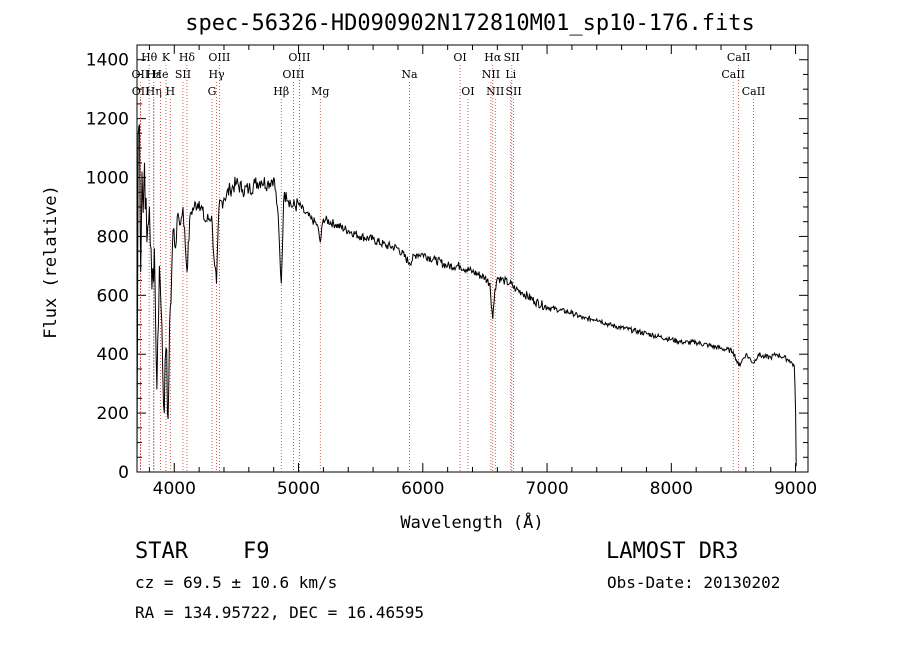 This screenshot has height=649, width=900. I want to click on object-class: STAR, so click(162, 551).